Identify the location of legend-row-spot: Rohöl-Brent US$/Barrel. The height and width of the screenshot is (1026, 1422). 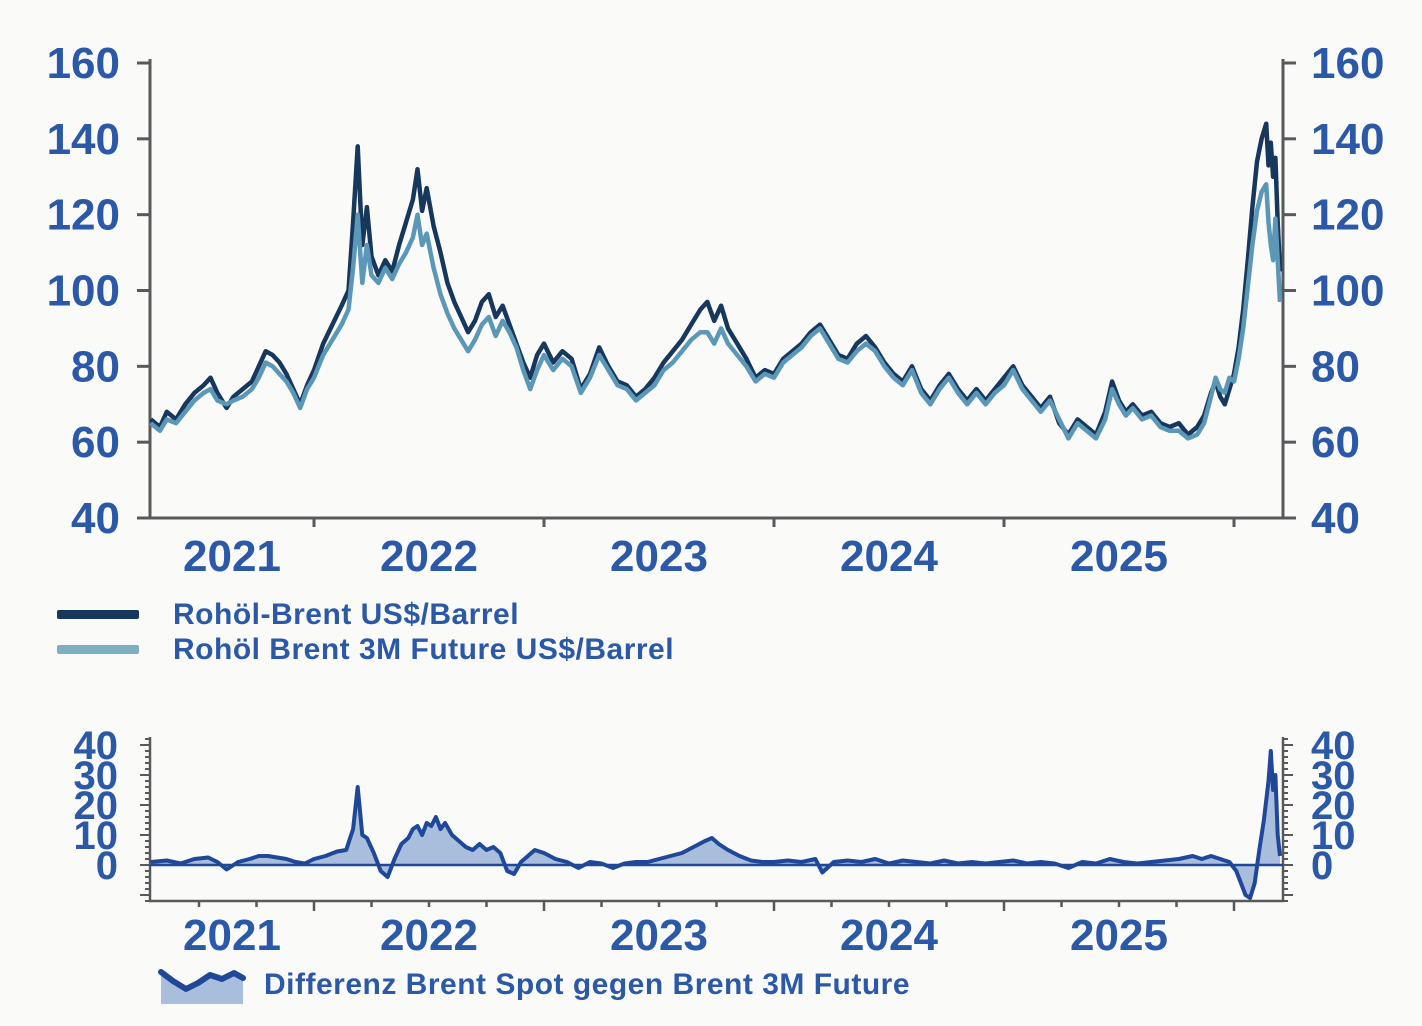
(365, 614).